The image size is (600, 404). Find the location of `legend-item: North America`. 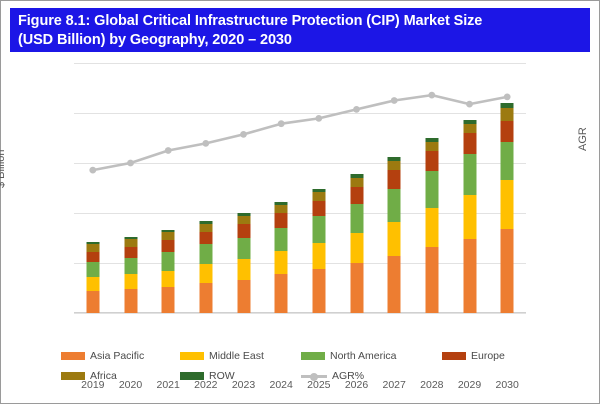

legend-item: North America is located at coordinates (369, 356).